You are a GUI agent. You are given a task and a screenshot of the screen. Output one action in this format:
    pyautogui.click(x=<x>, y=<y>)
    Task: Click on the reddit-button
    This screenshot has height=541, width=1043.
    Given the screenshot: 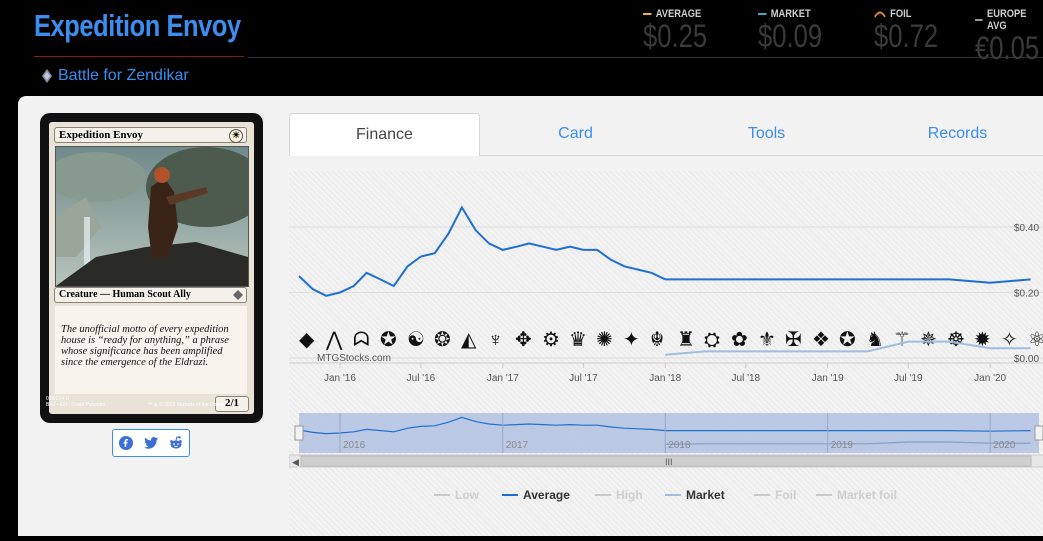 What is the action you would take?
    pyautogui.click(x=176, y=443)
    